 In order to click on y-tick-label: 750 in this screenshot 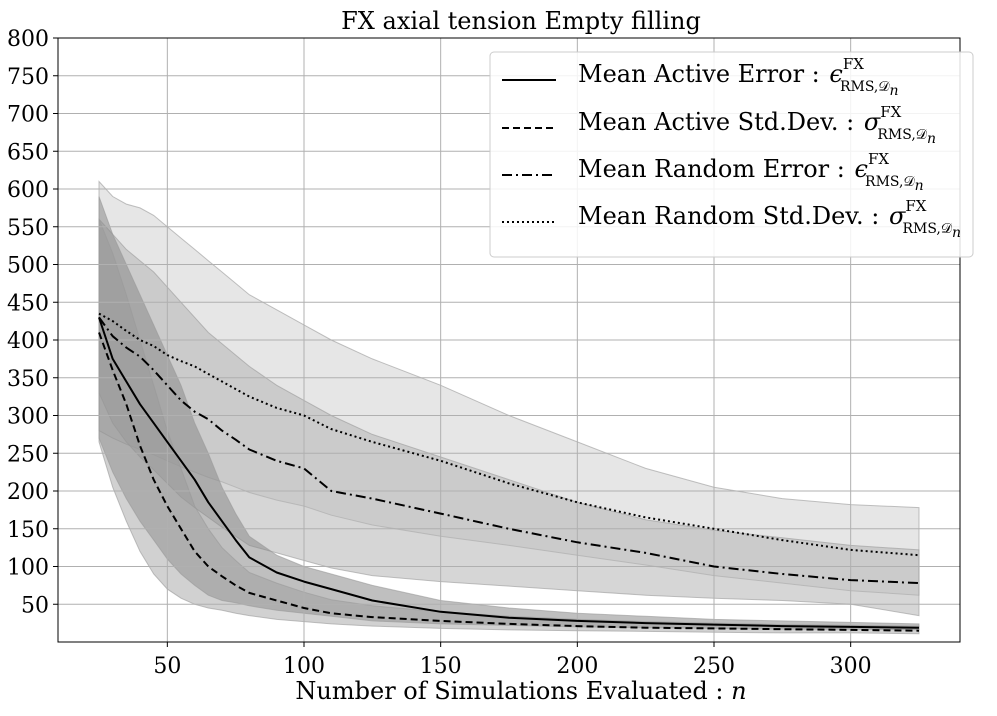, I will do `click(28, 77)`.